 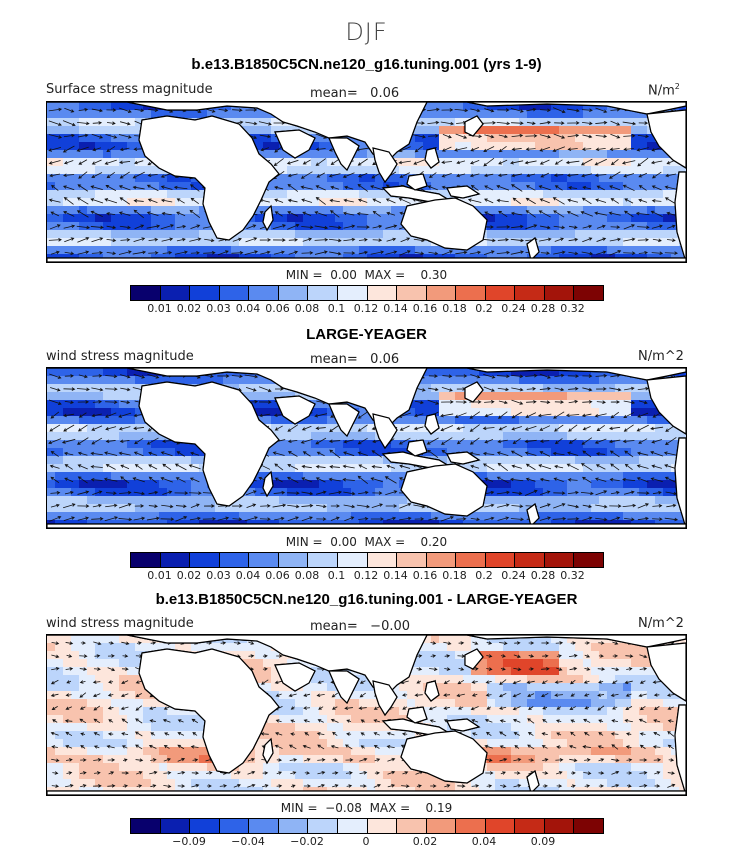 What do you see at coordinates (334, 93) in the screenshot?
I see `panel-1-mean-label: mean=` at bounding box center [334, 93].